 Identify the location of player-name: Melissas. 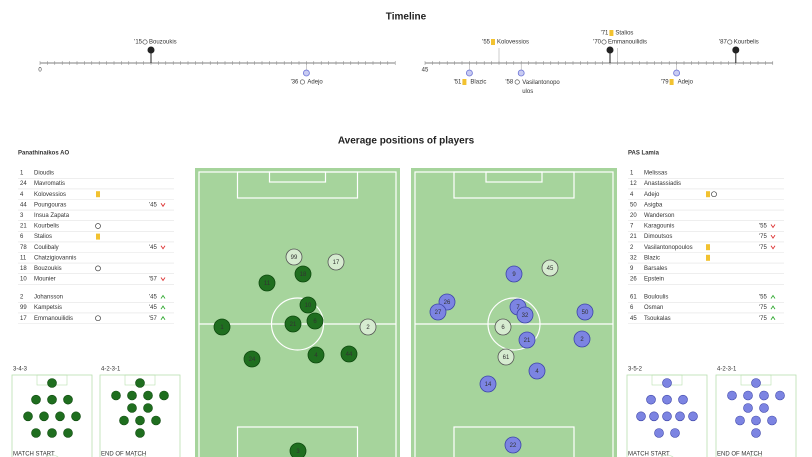
(655, 174).